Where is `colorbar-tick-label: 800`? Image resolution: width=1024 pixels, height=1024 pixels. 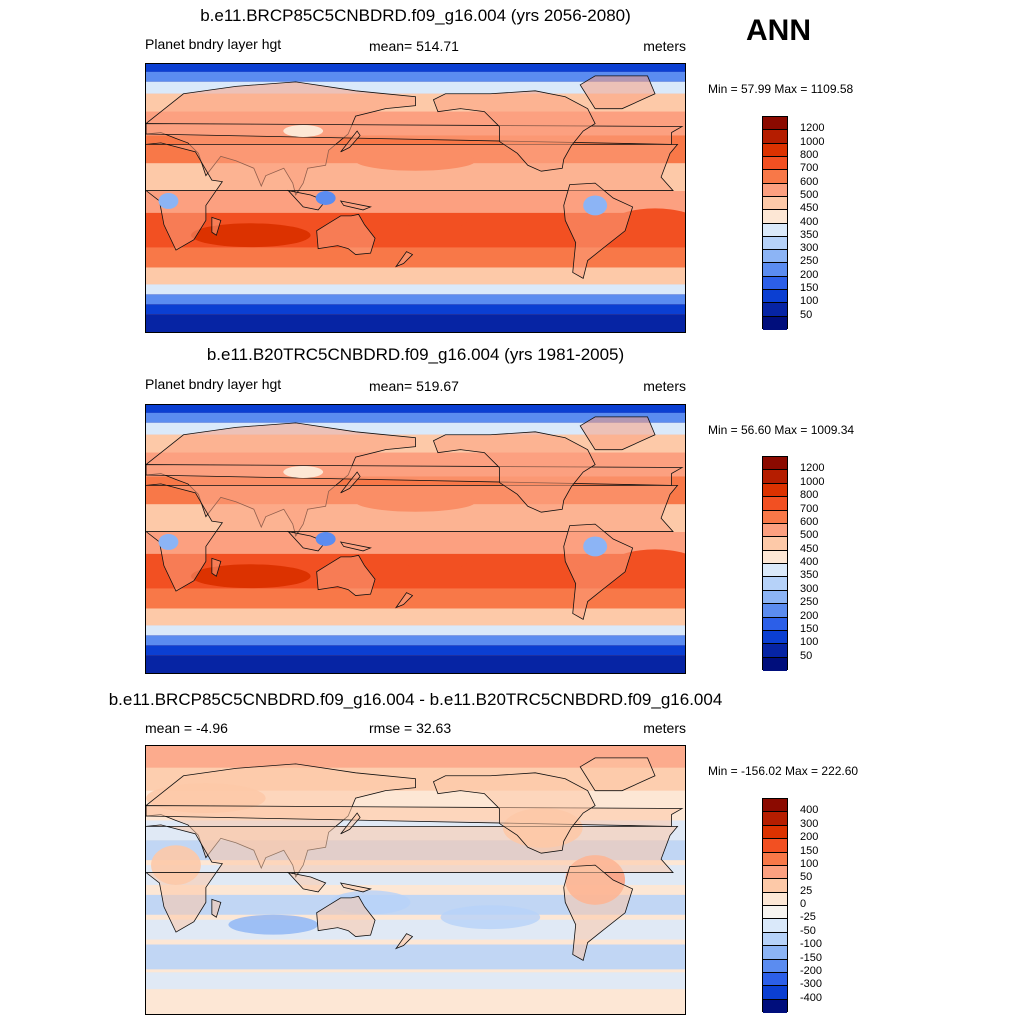
colorbar-tick-label: 800 is located at coordinates (809, 154).